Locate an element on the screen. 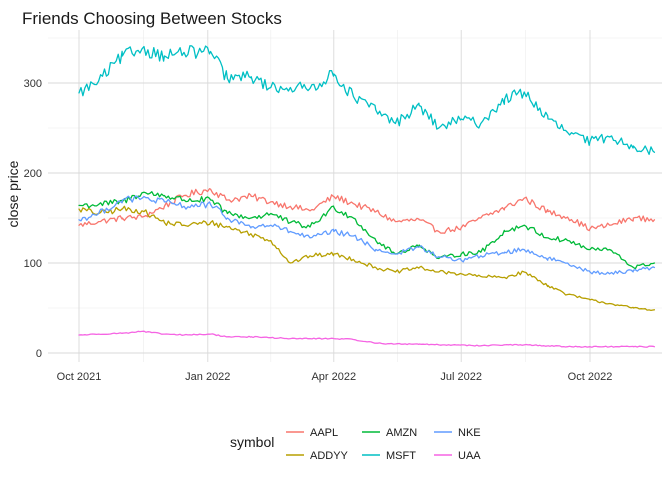  chart-title: Friends Choosing Between Stocks is located at coordinates (152, 18).